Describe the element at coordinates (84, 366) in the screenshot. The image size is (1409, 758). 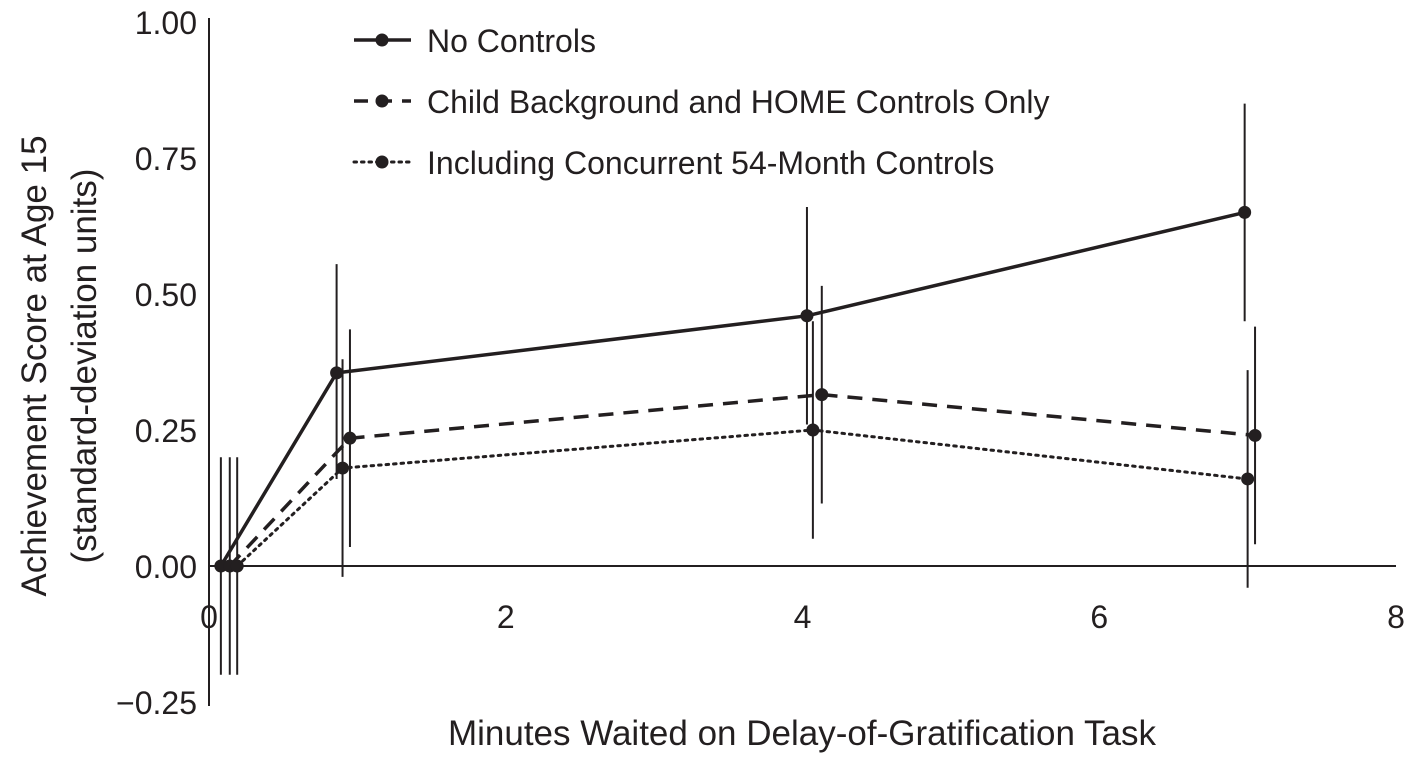
I see `y-axis-subtitle: (standard-deviation units)` at that location.